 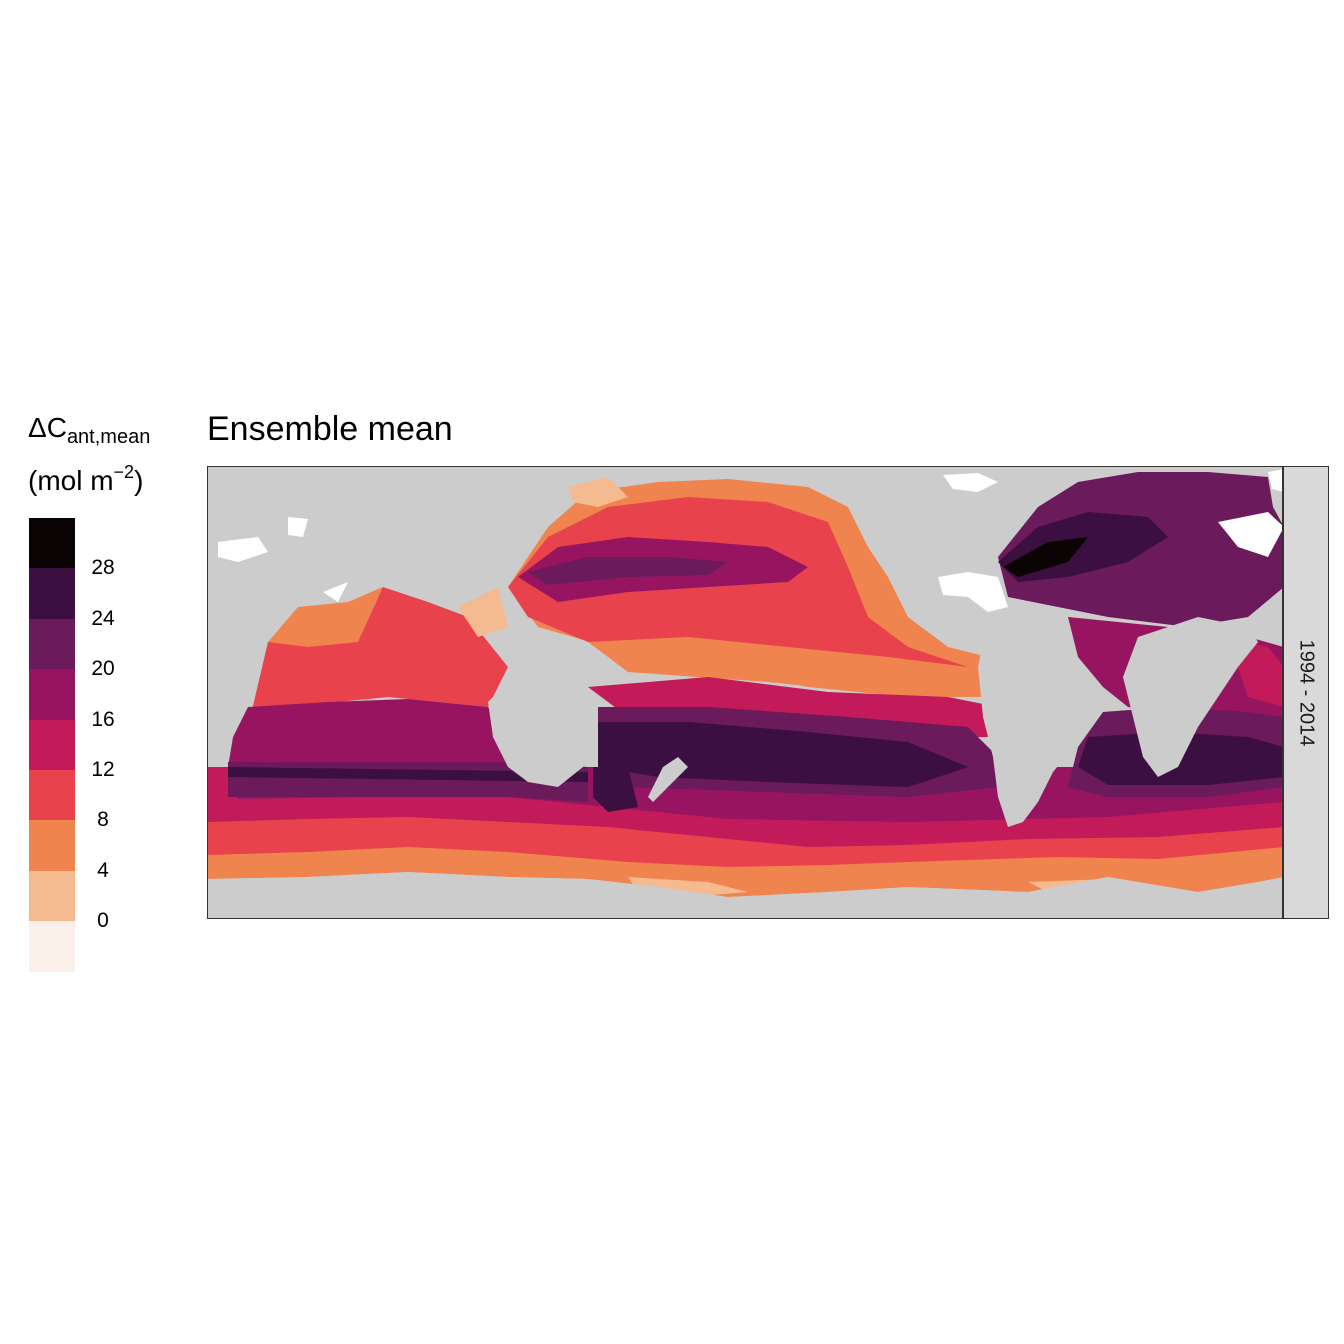 What do you see at coordinates (668, 779) in the screenshot?
I see `new-zealand-land` at bounding box center [668, 779].